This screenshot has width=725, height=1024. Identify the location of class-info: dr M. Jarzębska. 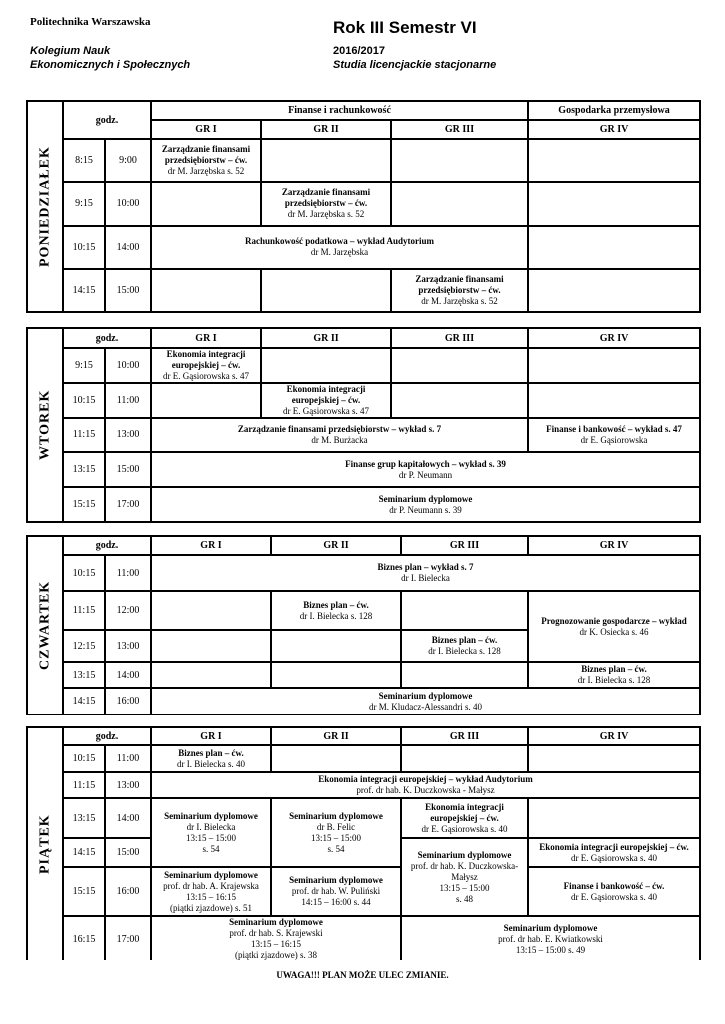
(339, 252).